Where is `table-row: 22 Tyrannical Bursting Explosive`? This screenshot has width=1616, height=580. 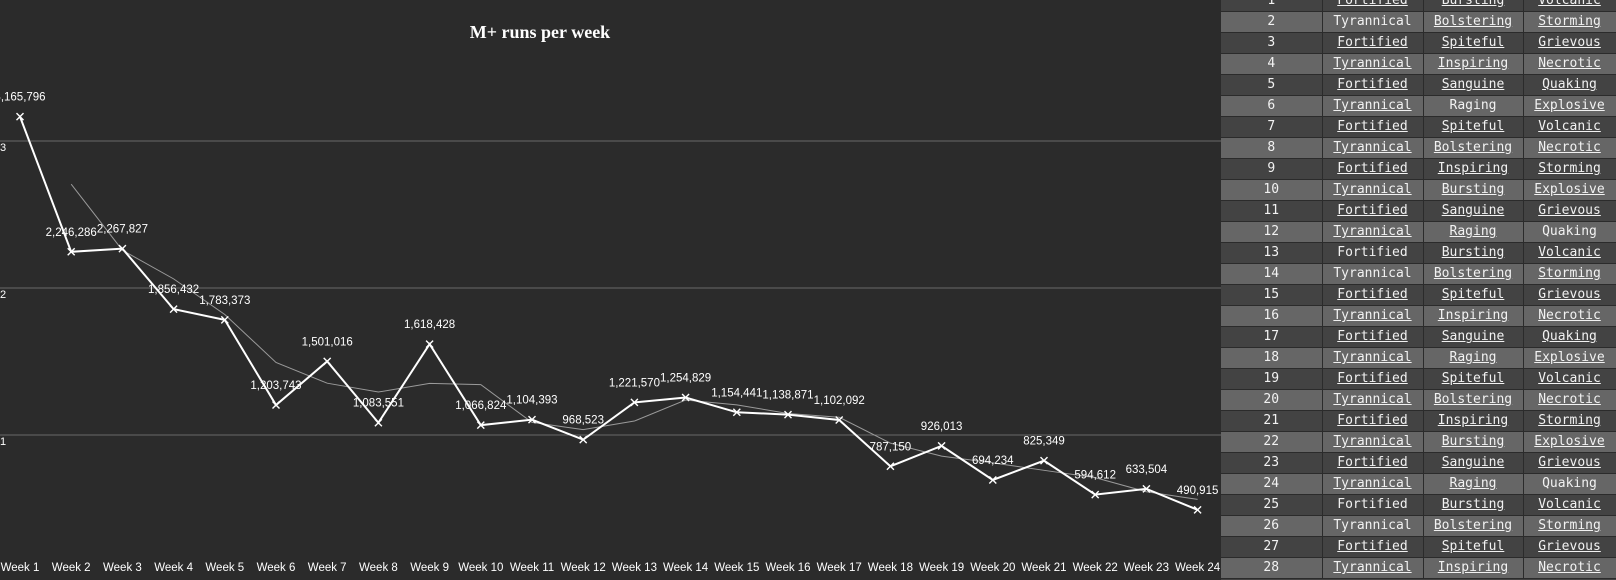 table-row: 22 Tyrannical Bursting Explosive is located at coordinates (1418, 442).